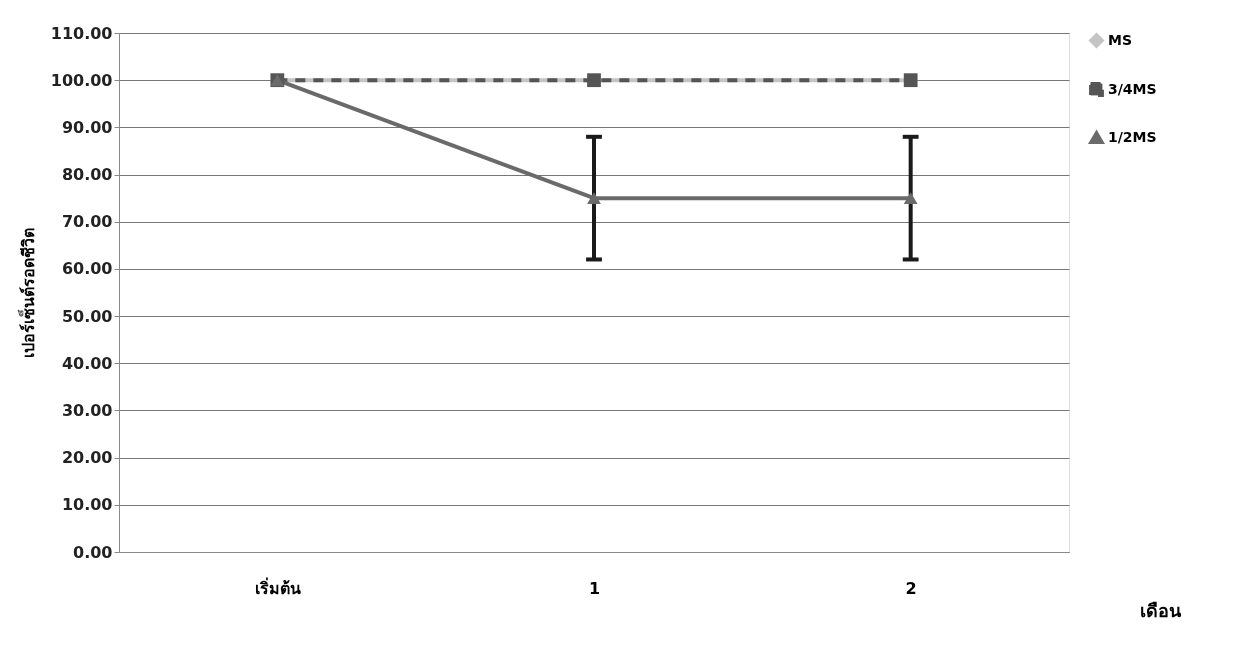  I want to click on x-tick-label: 2, so click(911, 588).